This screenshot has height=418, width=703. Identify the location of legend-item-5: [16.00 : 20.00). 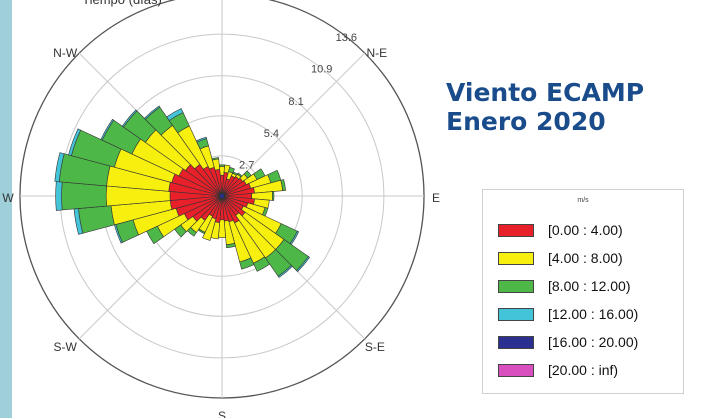
(568, 342).